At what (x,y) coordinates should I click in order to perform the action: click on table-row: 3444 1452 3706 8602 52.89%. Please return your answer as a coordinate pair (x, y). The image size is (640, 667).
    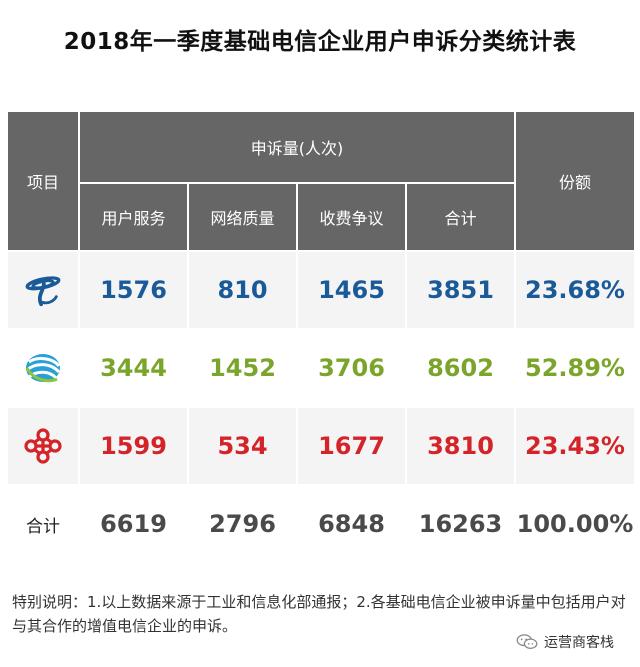
    Looking at the image, I should click on (321, 368).